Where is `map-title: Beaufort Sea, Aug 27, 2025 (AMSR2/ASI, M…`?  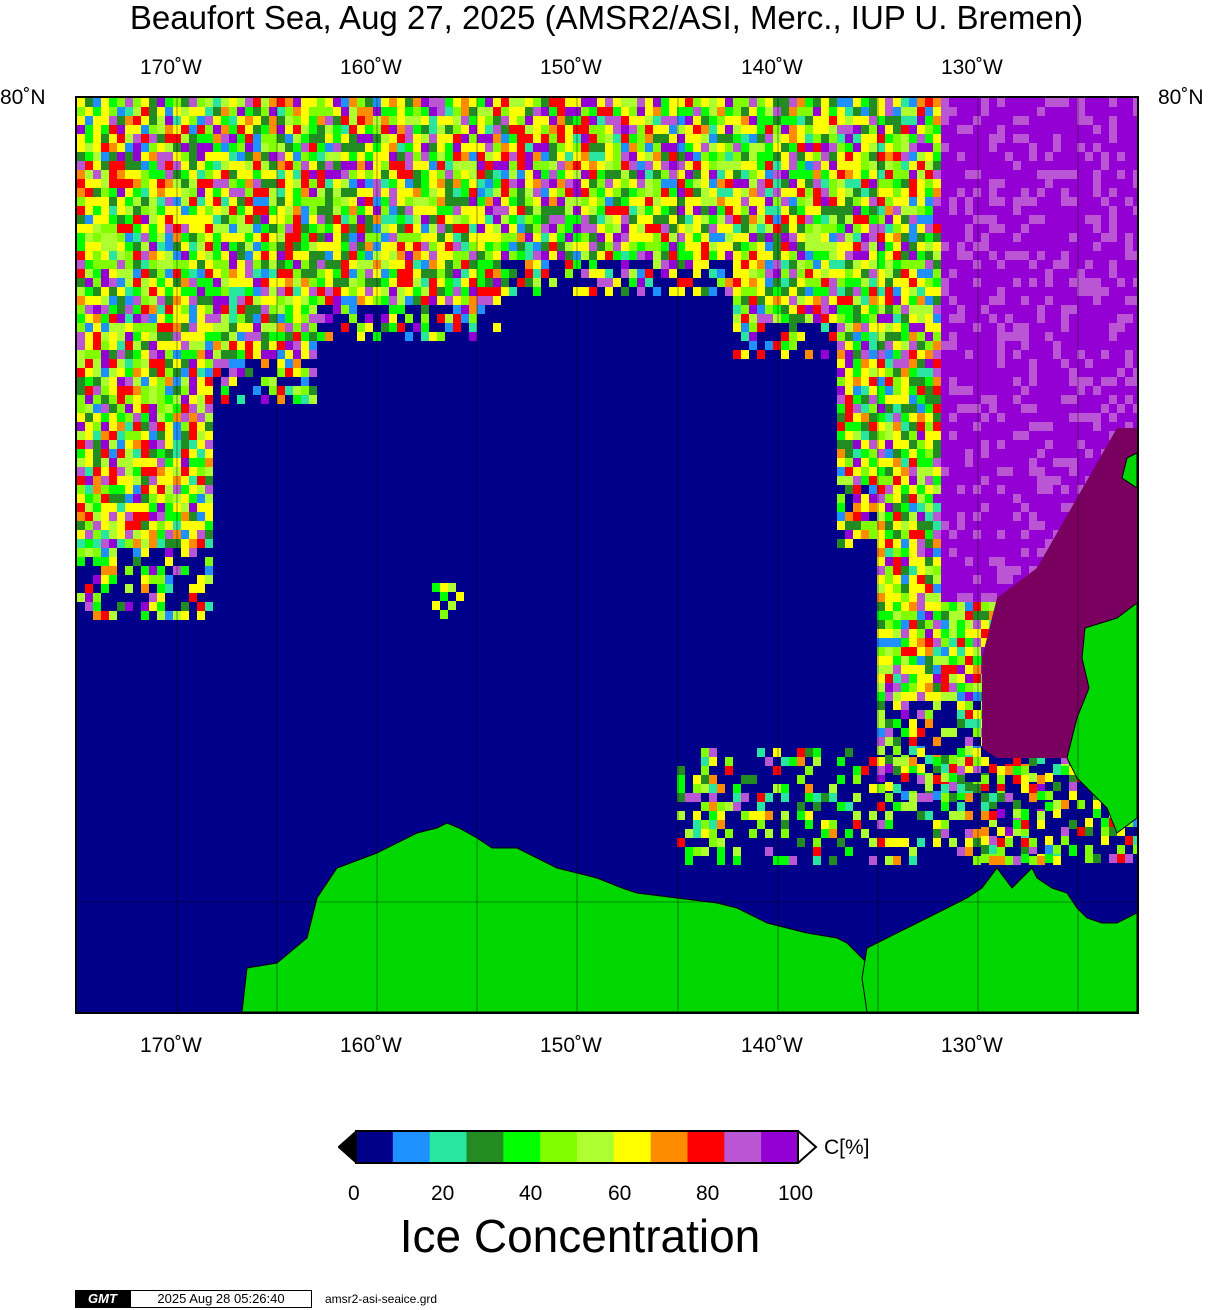
map-title: Beaufort Sea, Aug 27, 2025 (AMSR2/ASI, M… is located at coordinates (606, 18).